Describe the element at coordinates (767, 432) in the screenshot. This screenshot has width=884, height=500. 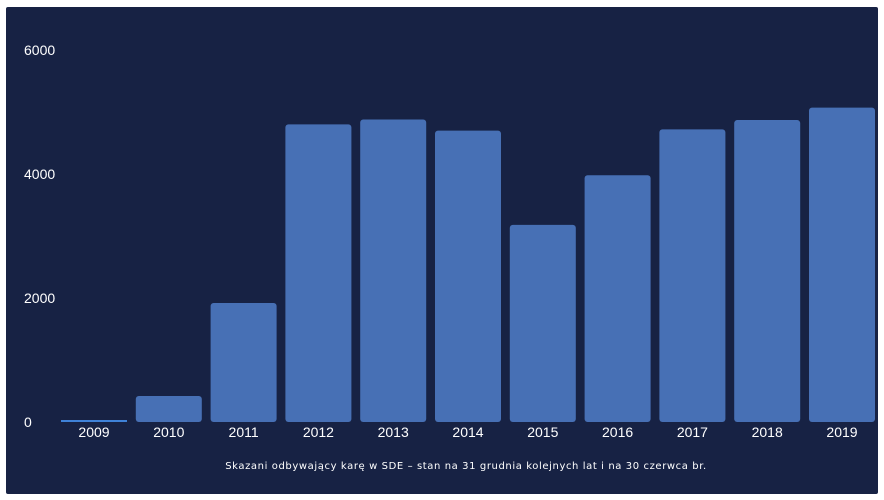
I see `x-tick-label: 2018` at that location.